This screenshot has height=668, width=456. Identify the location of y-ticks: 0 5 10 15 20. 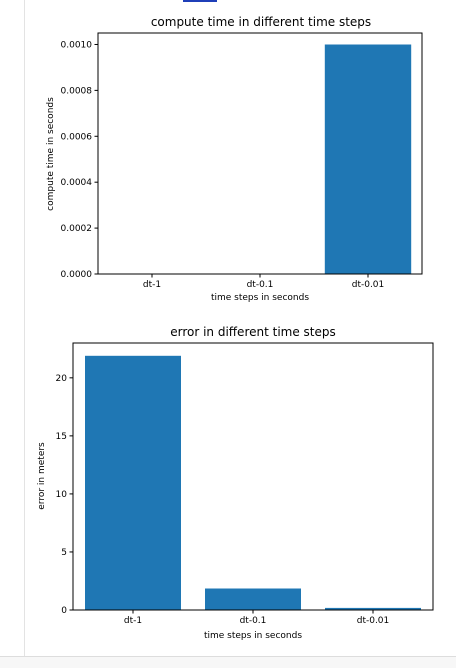
(64, 495).